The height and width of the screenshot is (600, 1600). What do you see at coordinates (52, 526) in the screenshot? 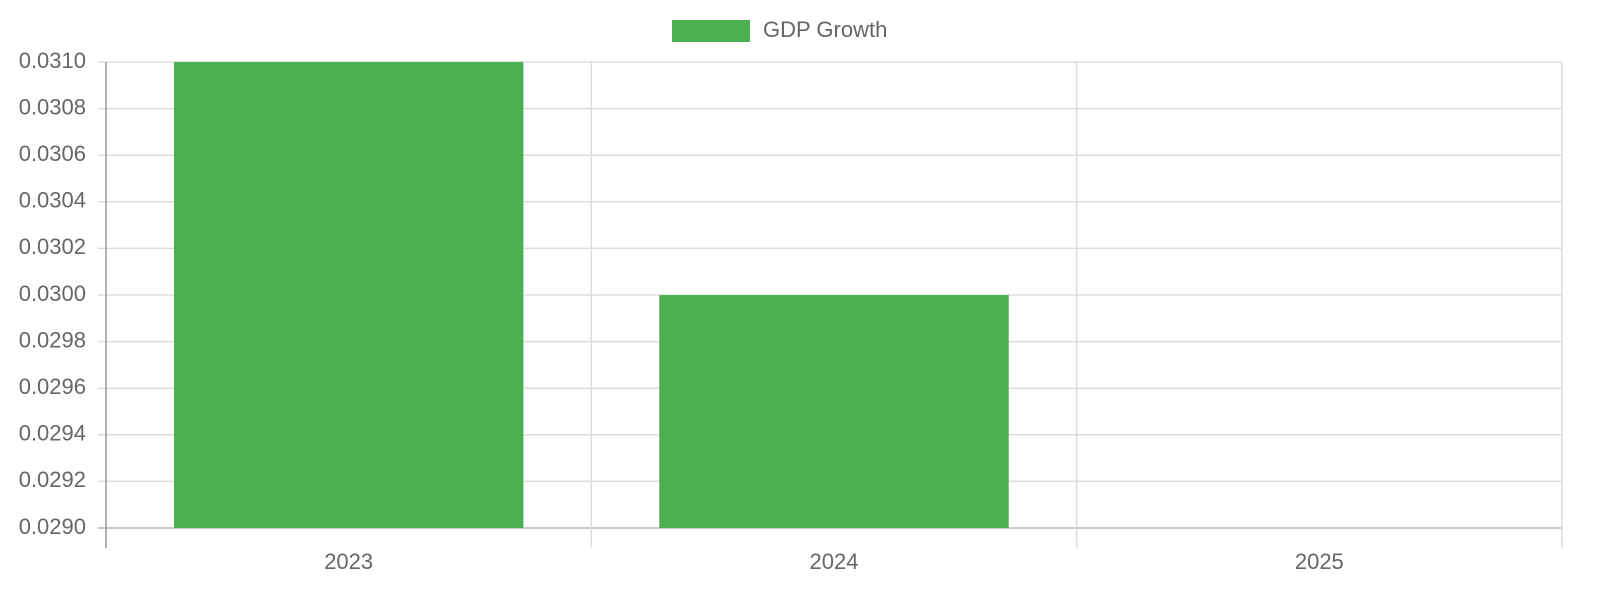
I see `y-tick-label: 0.0290` at bounding box center [52, 526].